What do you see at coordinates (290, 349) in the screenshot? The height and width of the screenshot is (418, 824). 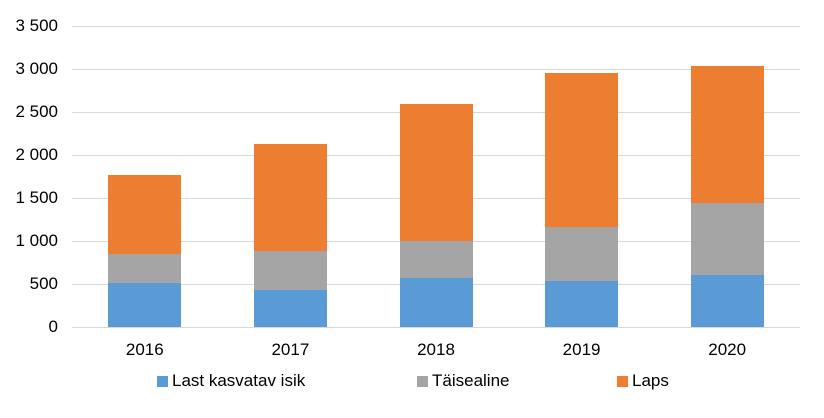 I see `x-tick-label: 2017` at bounding box center [290, 349].